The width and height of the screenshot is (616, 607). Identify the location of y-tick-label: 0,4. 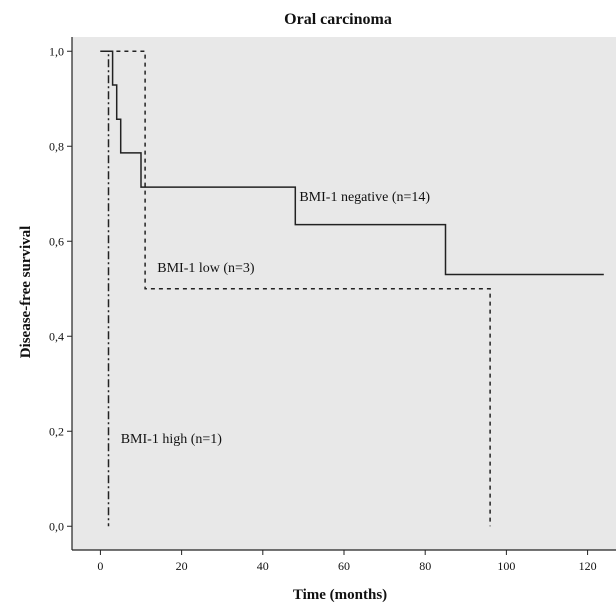
(56, 336).